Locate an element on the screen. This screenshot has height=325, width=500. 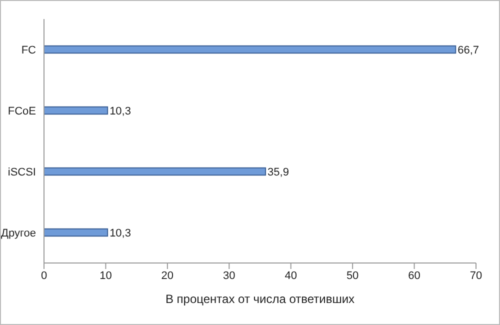
y-tick-label: FCoE is located at coordinates (22, 111).